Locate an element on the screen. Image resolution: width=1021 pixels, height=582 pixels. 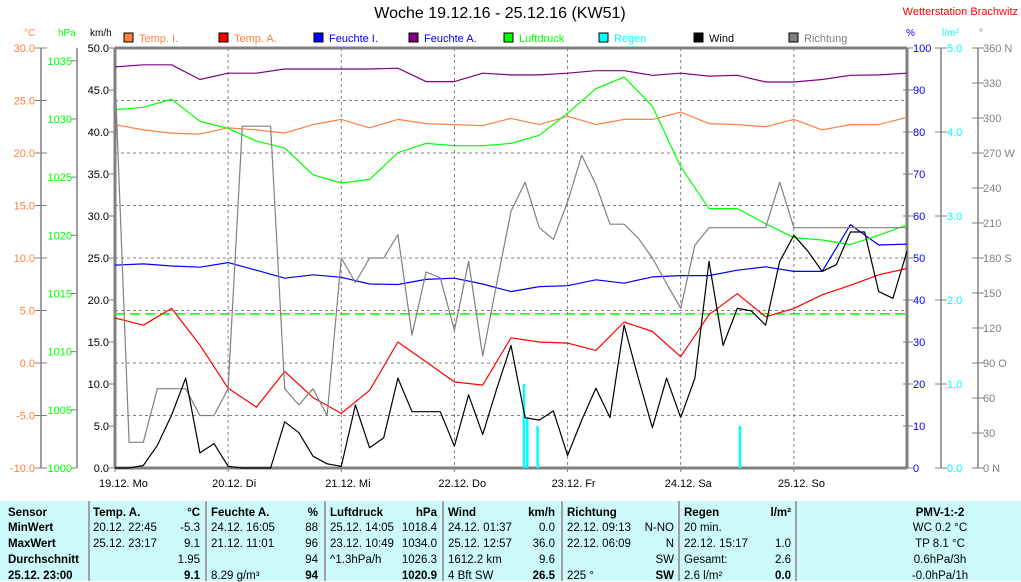
direction-tick-label: 150 is located at coordinates (992, 294).